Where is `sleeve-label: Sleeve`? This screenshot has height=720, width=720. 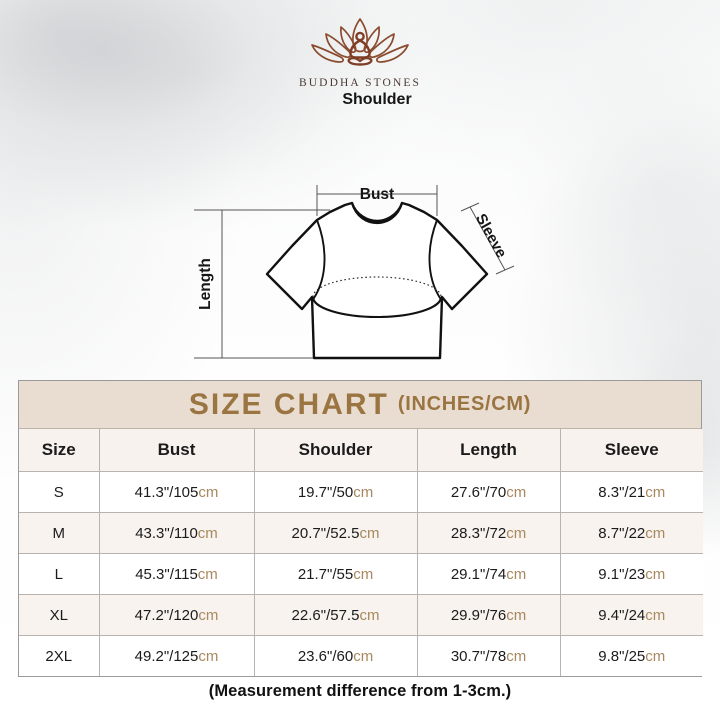
sleeve-label: Sleeve is located at coordinates (491, 236).